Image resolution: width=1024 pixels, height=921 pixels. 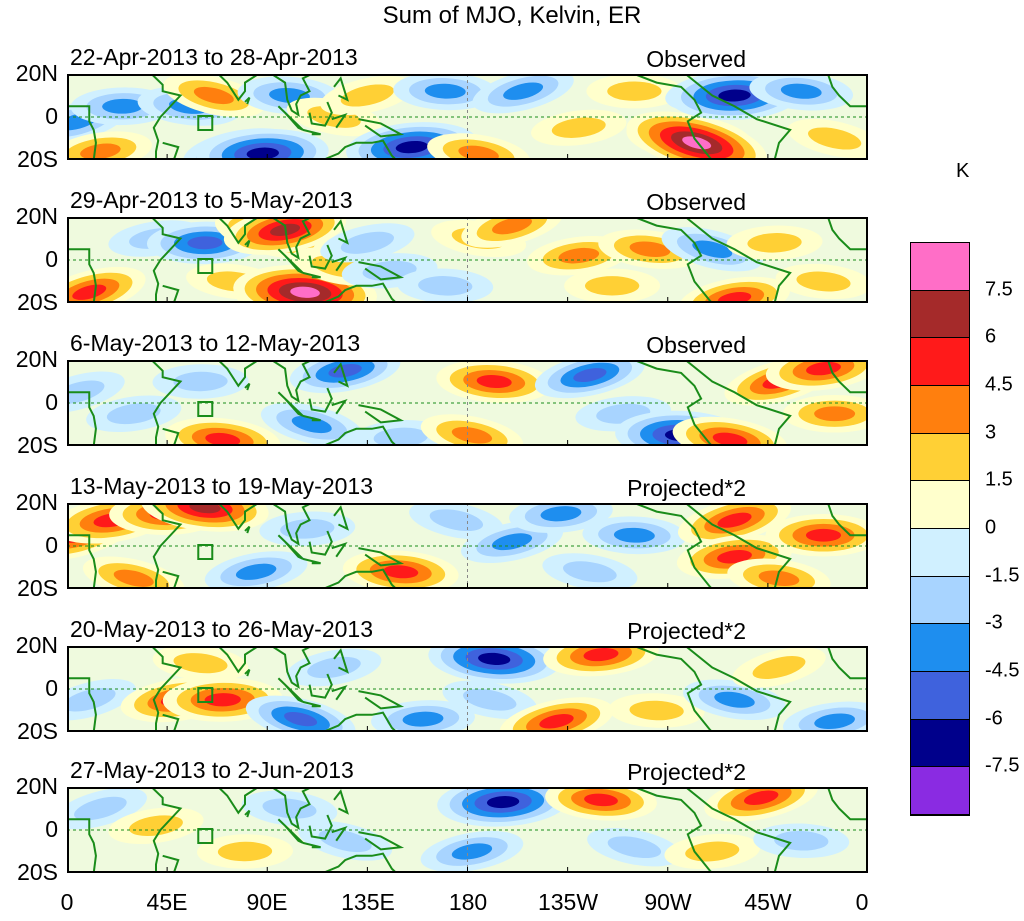 I want to click on panel-date-range: 13-May-2013 to 19-May-2013, so click(x=221, y=486).